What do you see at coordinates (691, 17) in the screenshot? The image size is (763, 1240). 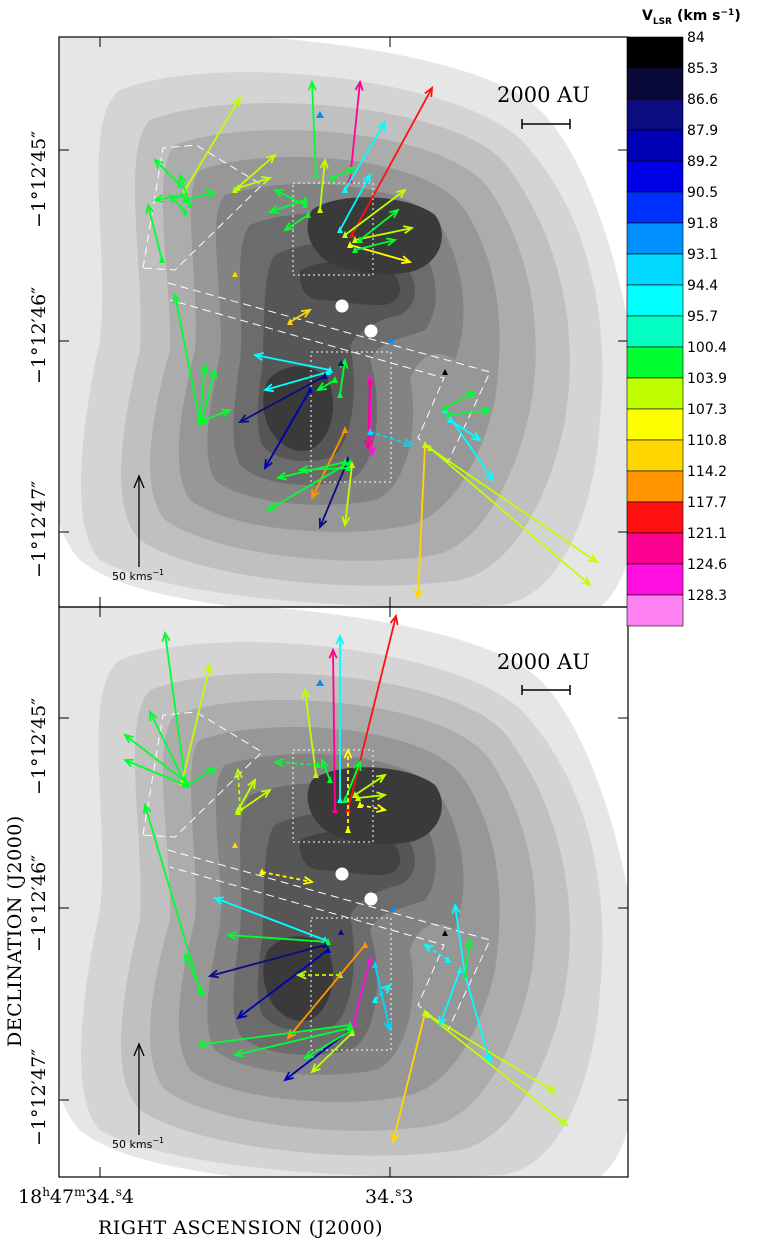 I see `colorbar-title: VLSR (km s−1)` at bounding box center [691, 17].